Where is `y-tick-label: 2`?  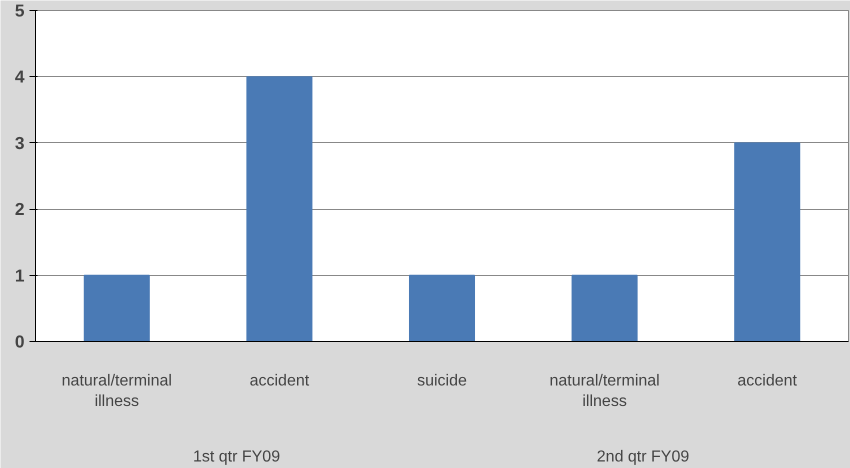 y-tick-label: 2 is located at coordinates (19, 209).